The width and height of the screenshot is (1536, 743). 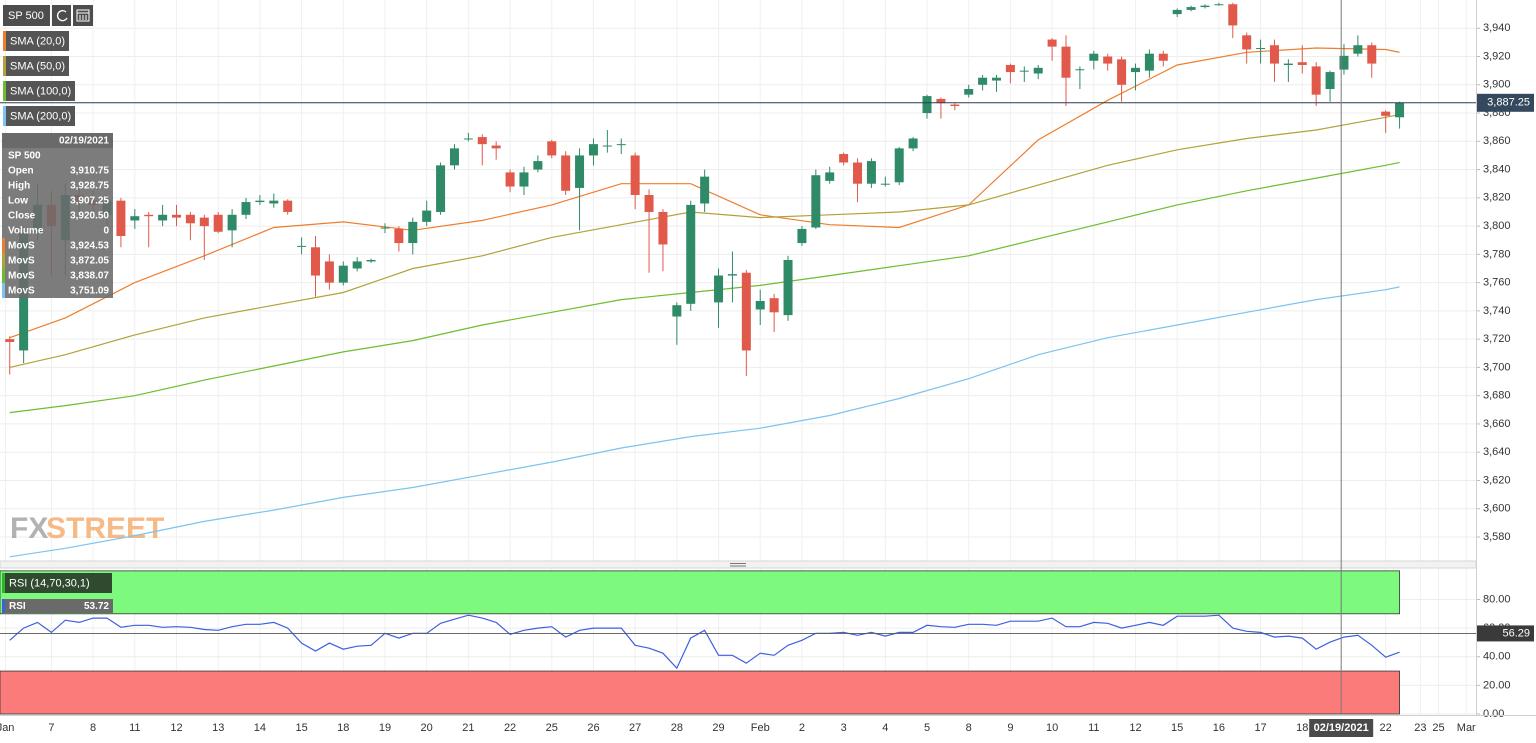 What do you see at coordinates (89, 216) in the screenshot?
I see `info-value: 3,920.50` at bounding box center [89, 216].